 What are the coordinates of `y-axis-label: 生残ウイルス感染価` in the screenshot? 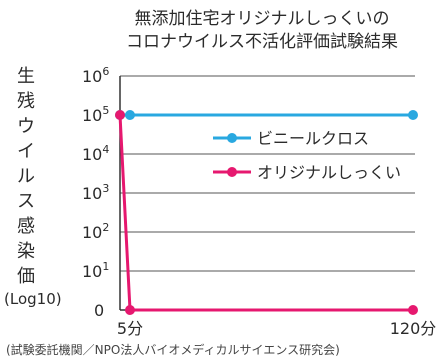 It's located at (26, 176).